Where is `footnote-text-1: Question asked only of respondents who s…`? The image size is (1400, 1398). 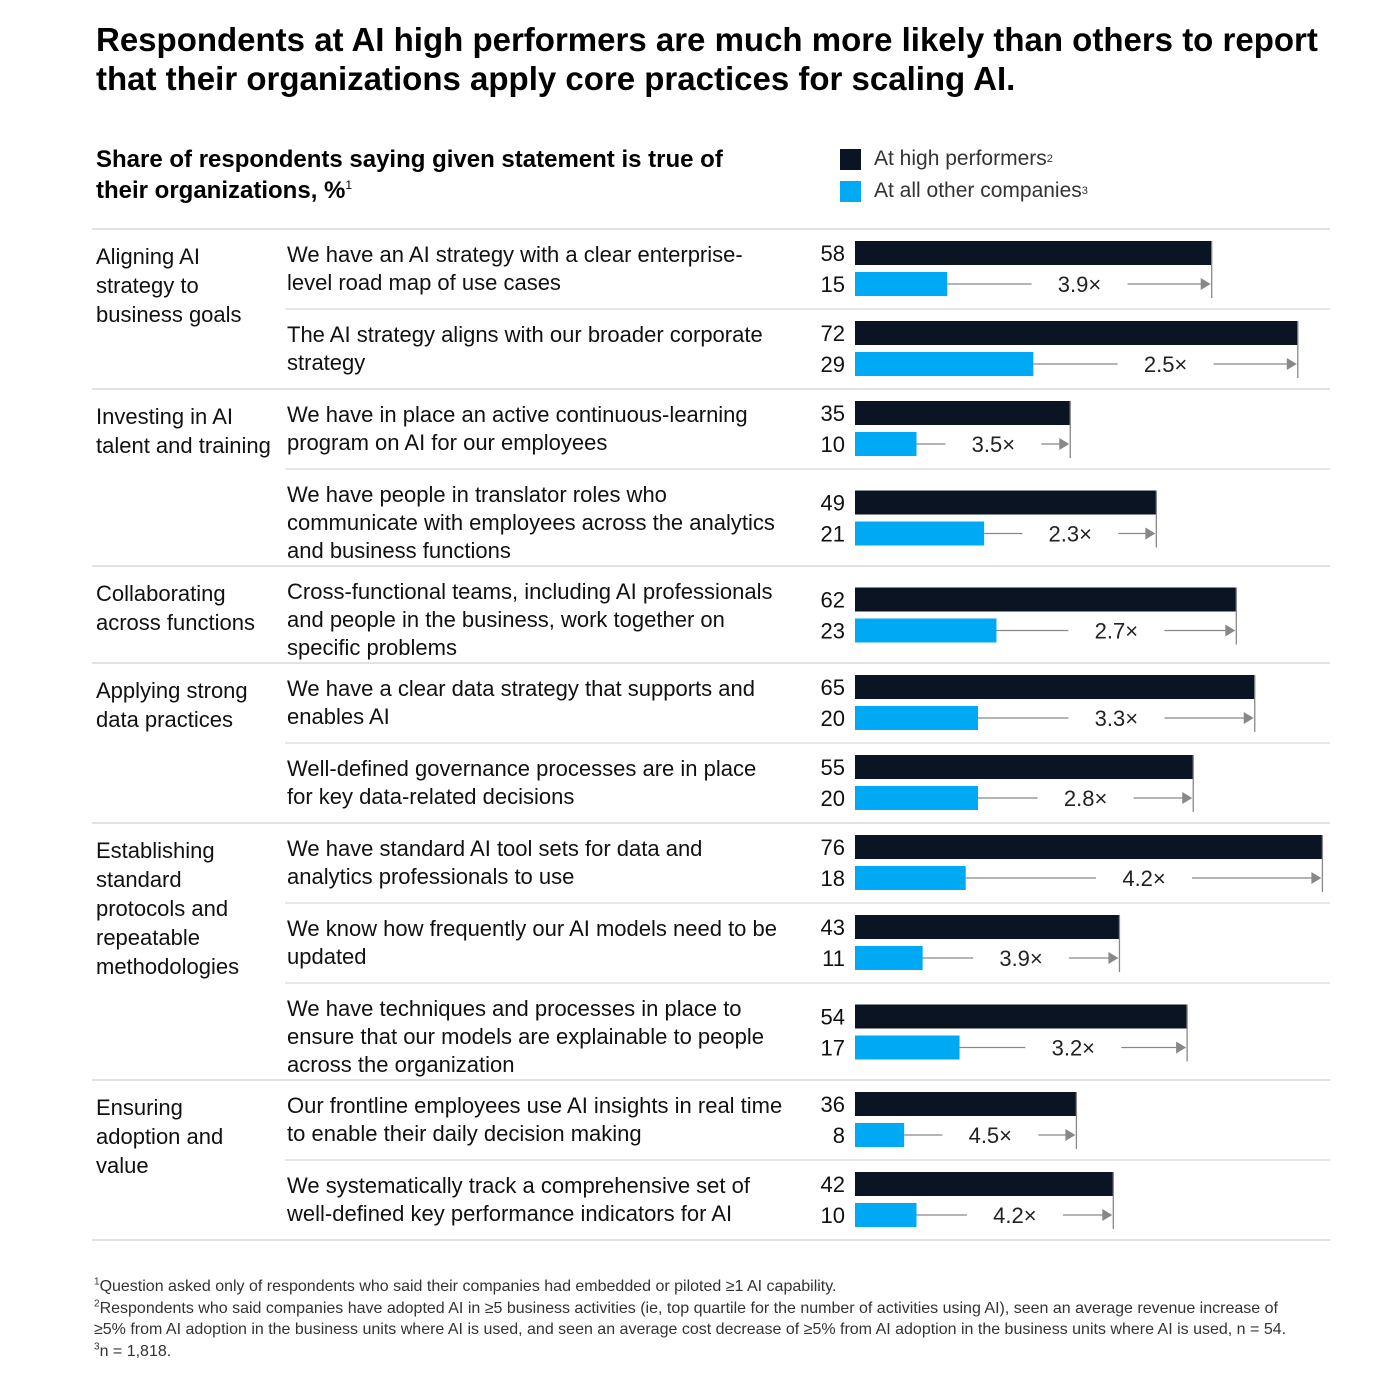
footnote-text-1: Question asked only of respondents who s… is located at coordinates (468, 1286).